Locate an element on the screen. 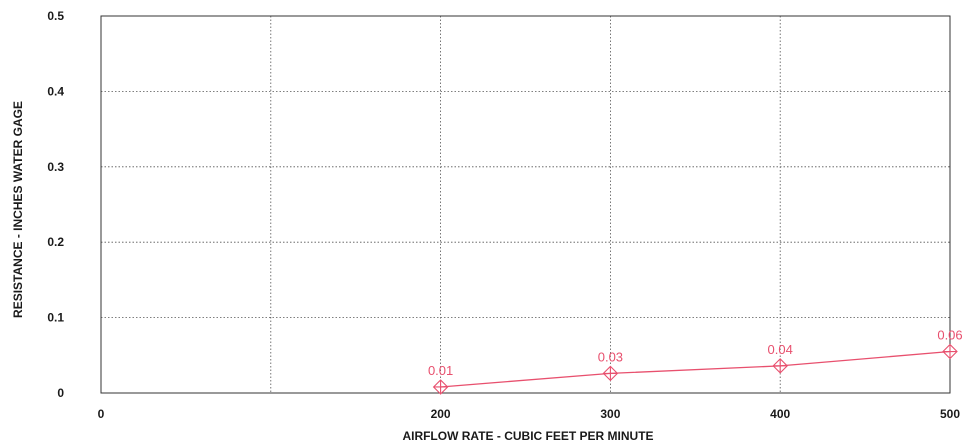  y-tick-label: 0.1 is located at coordinates (55, 318).